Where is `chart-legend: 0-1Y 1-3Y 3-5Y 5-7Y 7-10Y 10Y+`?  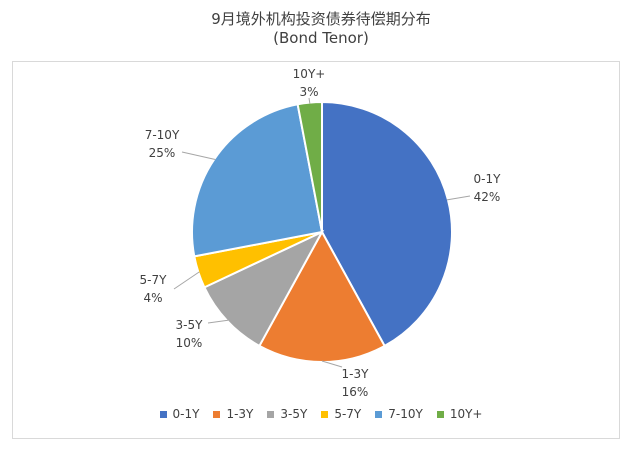 chart-legend: 0-1Y 1-3Y 3-5Y 5-7Y 7-10Y 10Y+ is located at coordinates (321, 414).